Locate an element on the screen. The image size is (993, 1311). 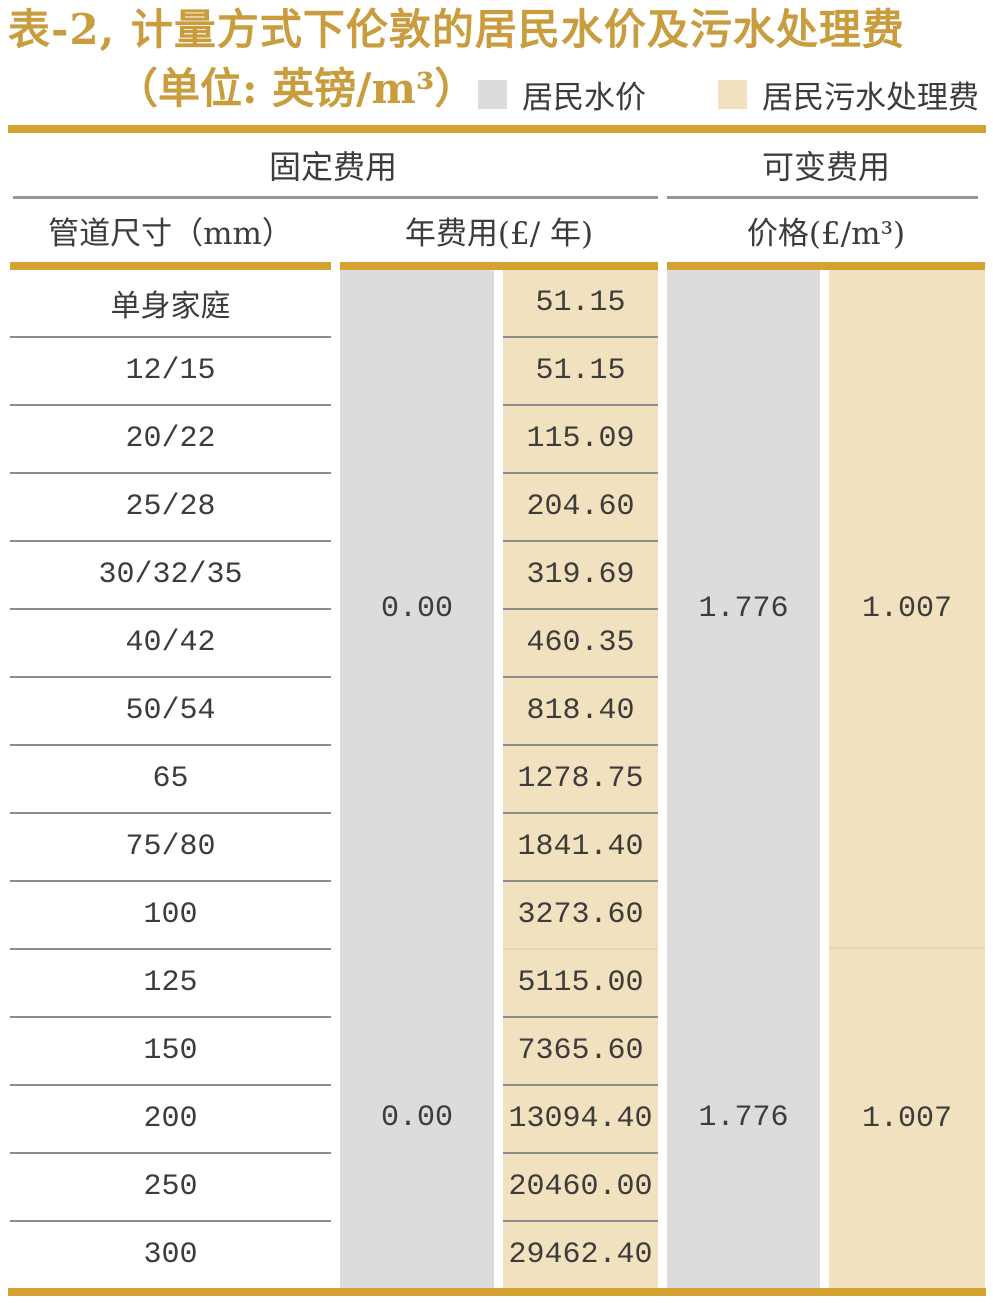
pipe-size-cell: 250 is located at coordinates (170, 1188).